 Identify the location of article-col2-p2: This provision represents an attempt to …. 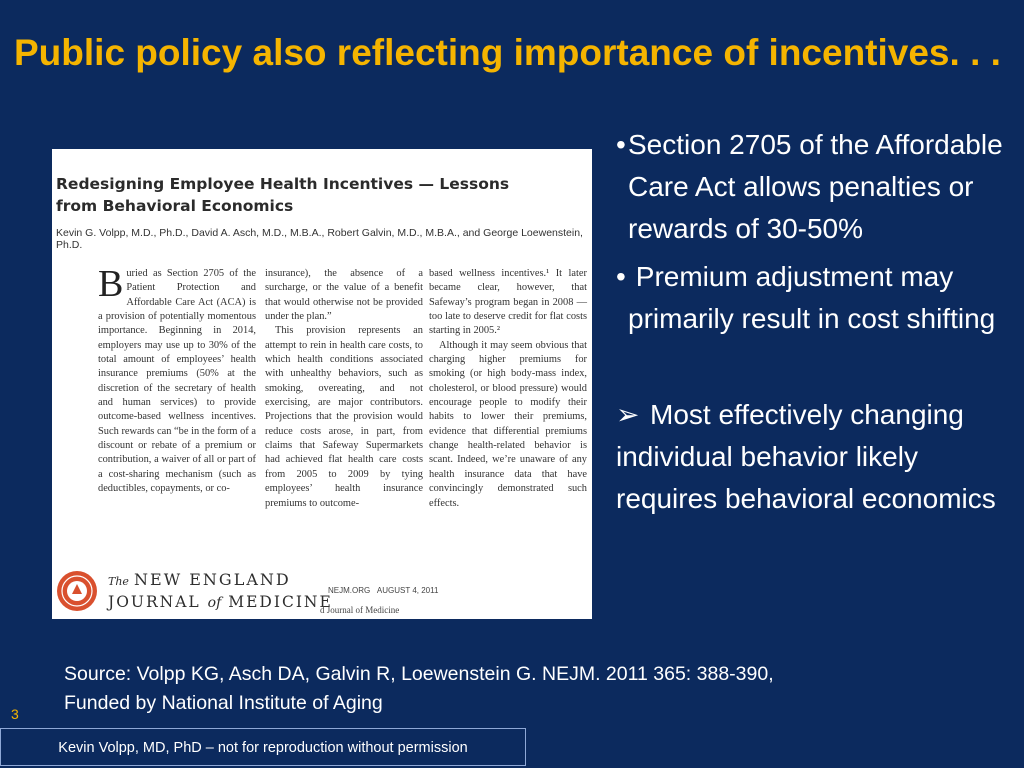
(344, 417).